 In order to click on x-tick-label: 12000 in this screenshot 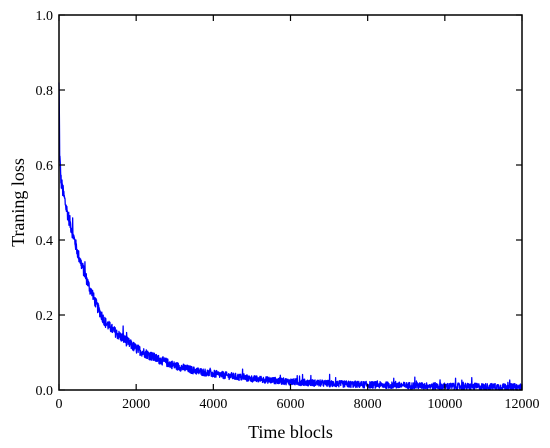, I will do `click(522, 404)`.